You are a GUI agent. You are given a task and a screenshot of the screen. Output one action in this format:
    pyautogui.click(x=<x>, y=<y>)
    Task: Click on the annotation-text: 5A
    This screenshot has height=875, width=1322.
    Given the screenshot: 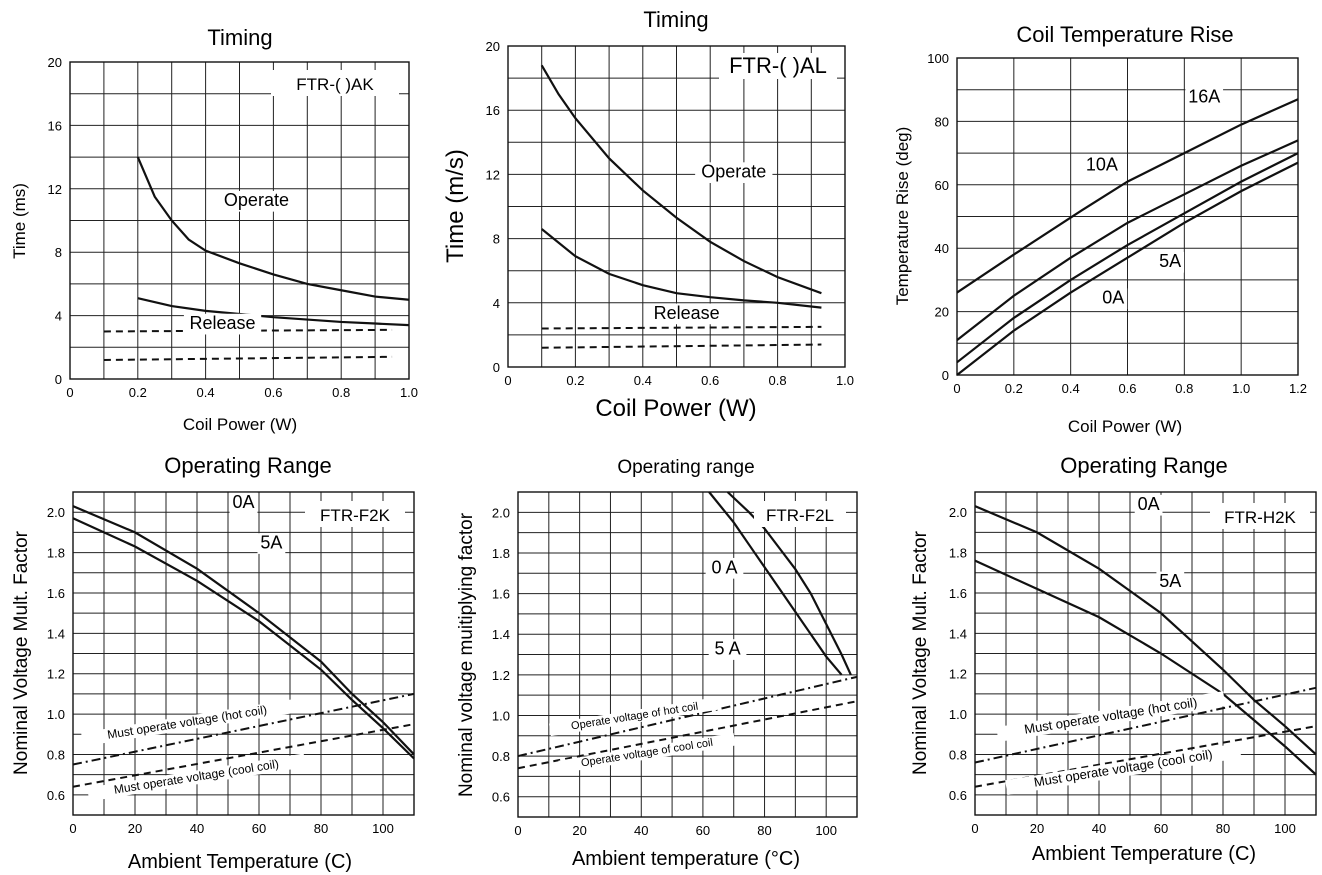 What is the action you would take?
    pyautogui.click(x=1170, y=581)
    